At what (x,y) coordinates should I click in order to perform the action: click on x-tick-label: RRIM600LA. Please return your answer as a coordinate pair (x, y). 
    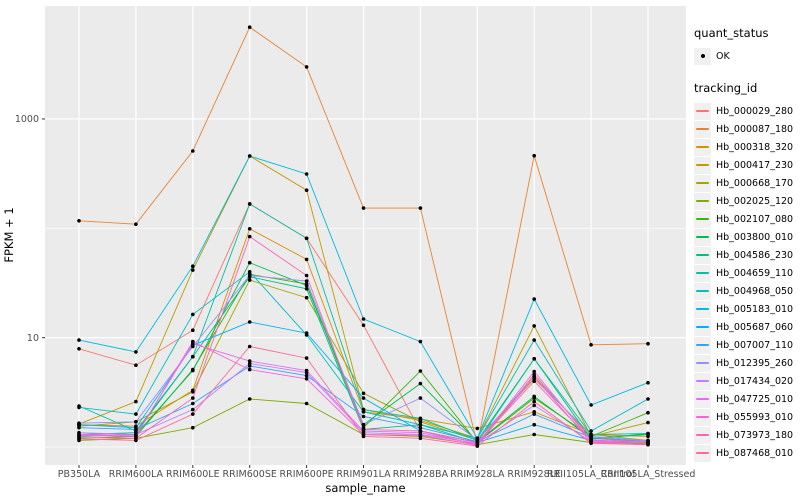
    Looking at the image, I should click on (136, 474).